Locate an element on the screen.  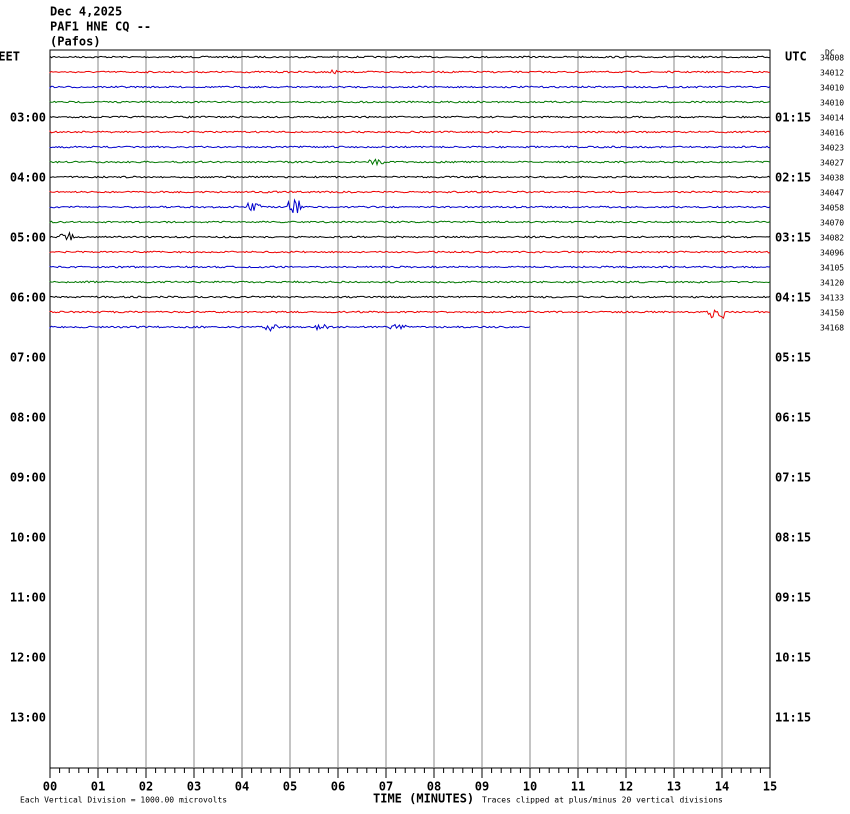
left-hour: 11:00 is located at coordinates (28, 598).